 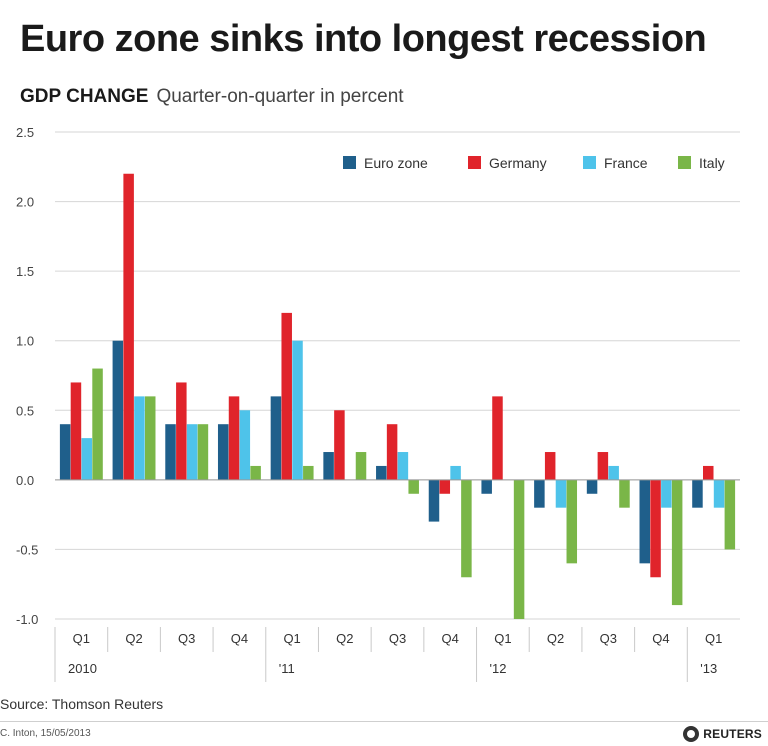 I want to click on y-tick-label: 0.0, so click(x=25, y=480).